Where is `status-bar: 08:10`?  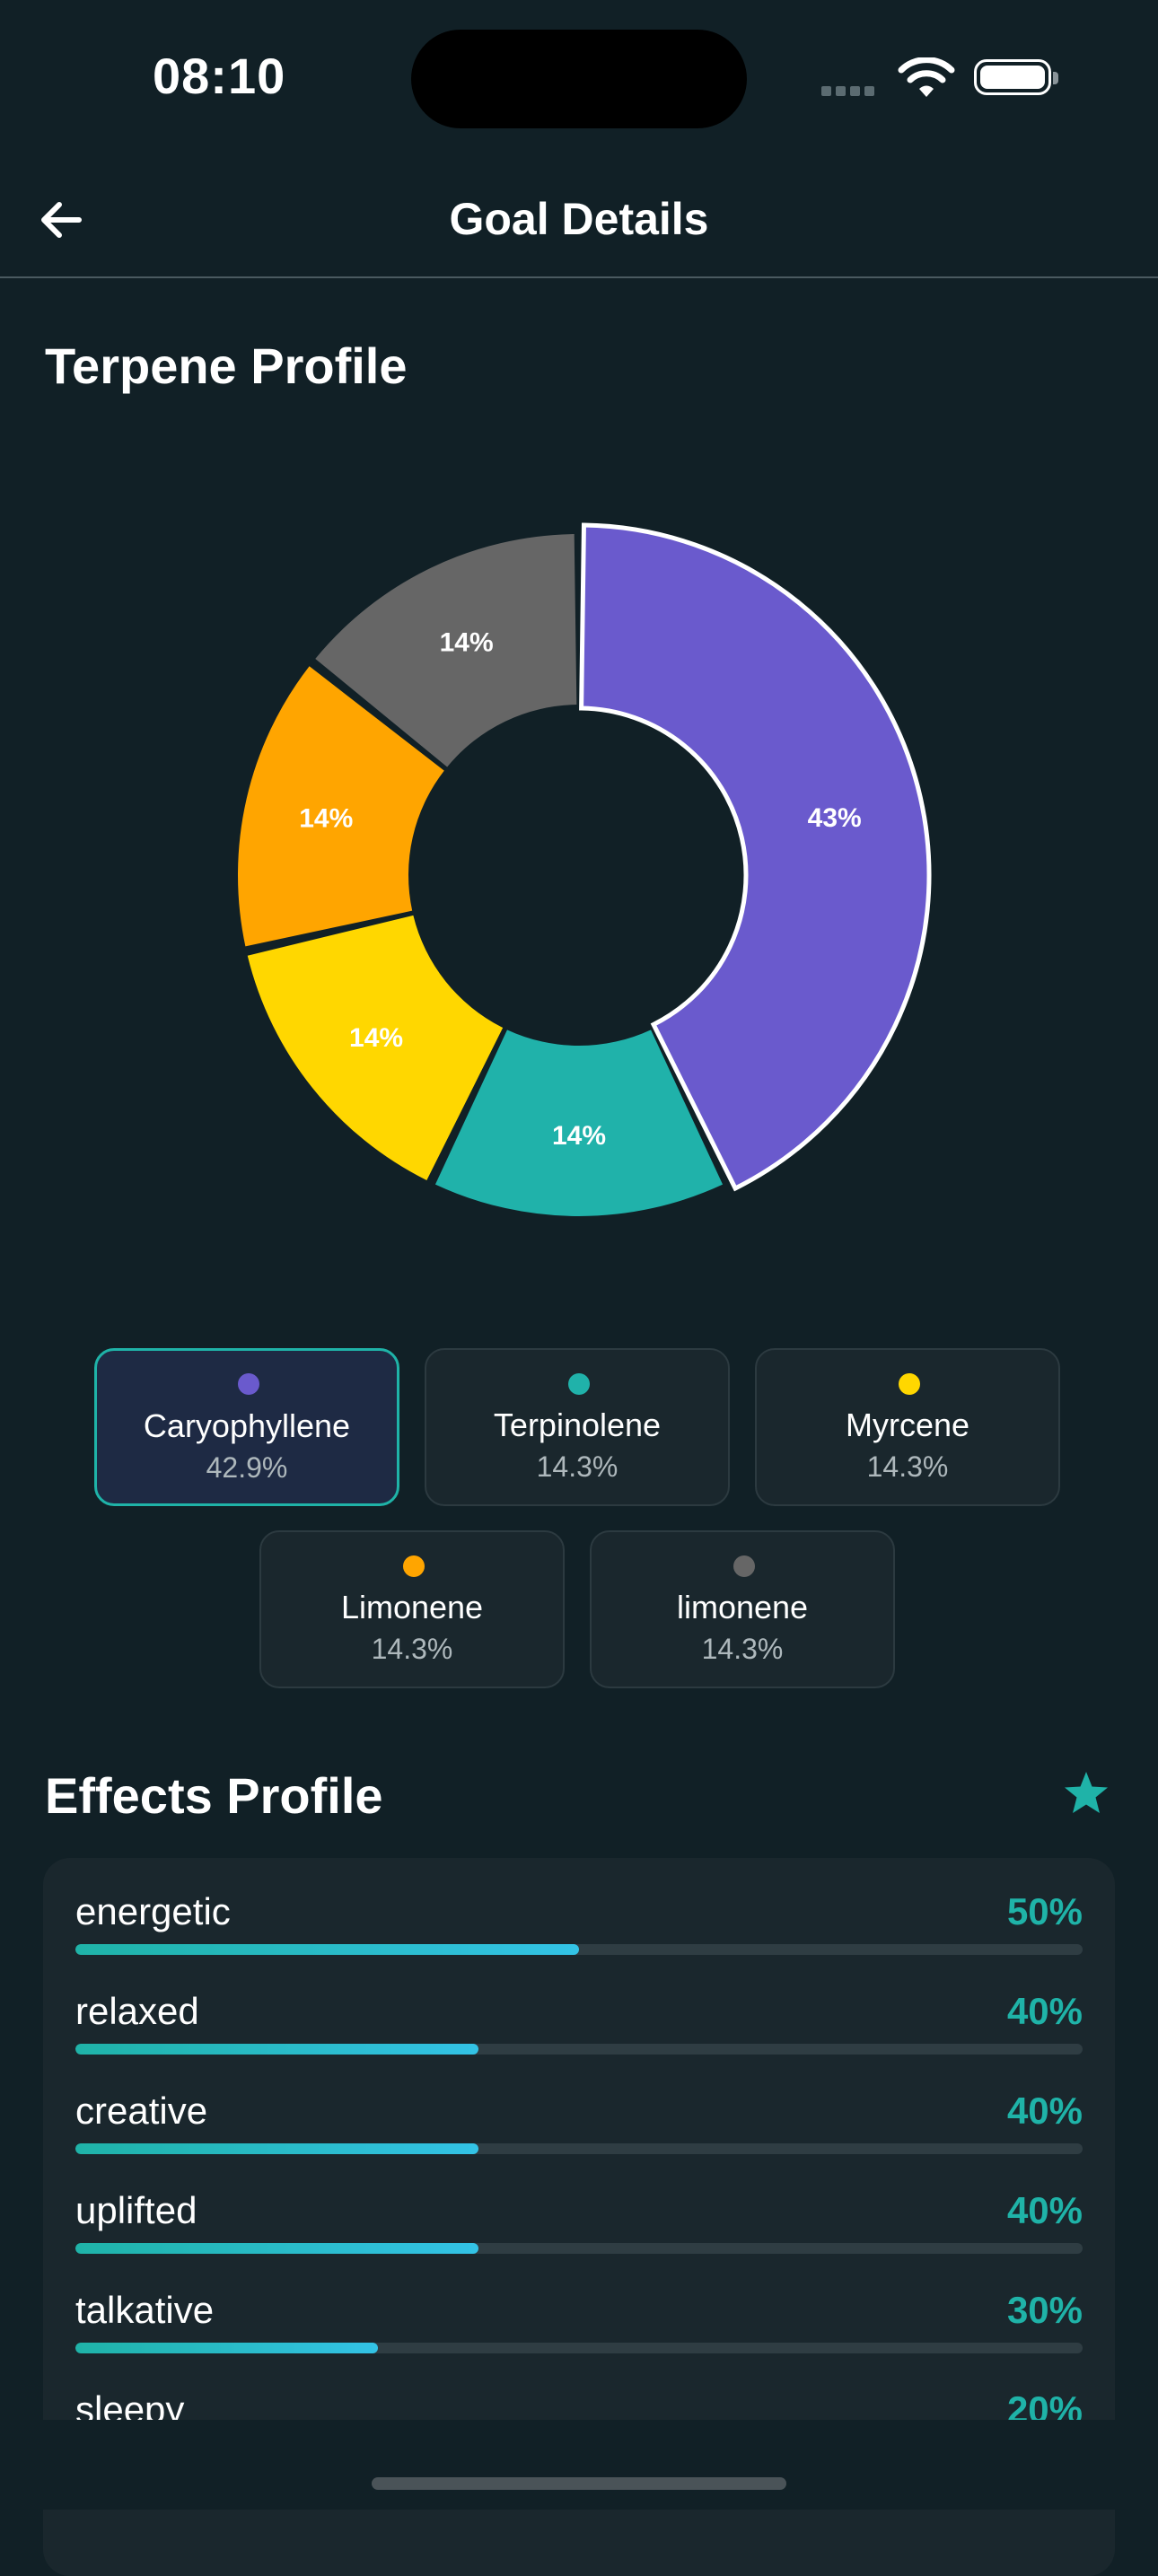 status-bar: 08:10 is located at coordinates (579, 78).